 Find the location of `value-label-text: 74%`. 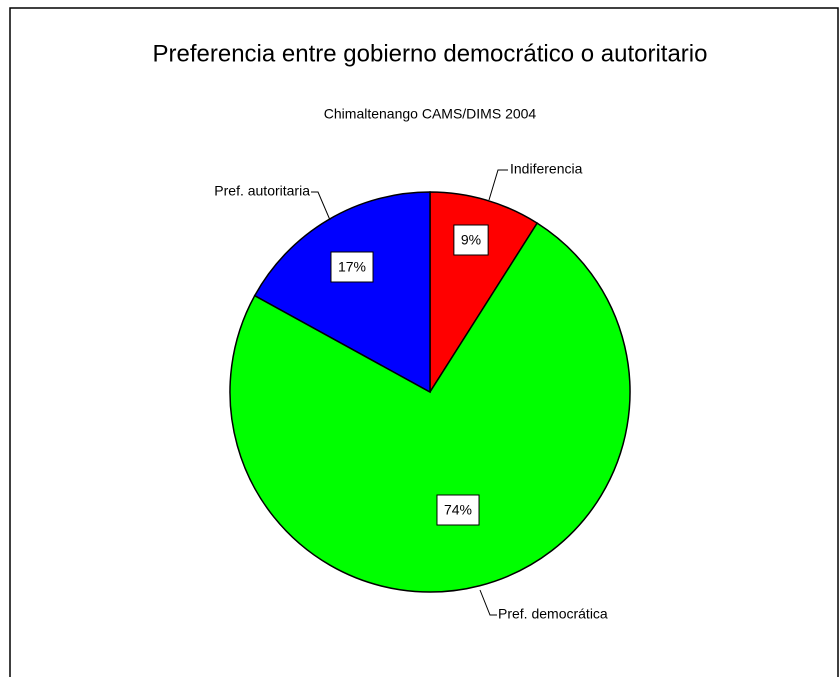

value-label-text: 74% is located at coordinates (458, 510).